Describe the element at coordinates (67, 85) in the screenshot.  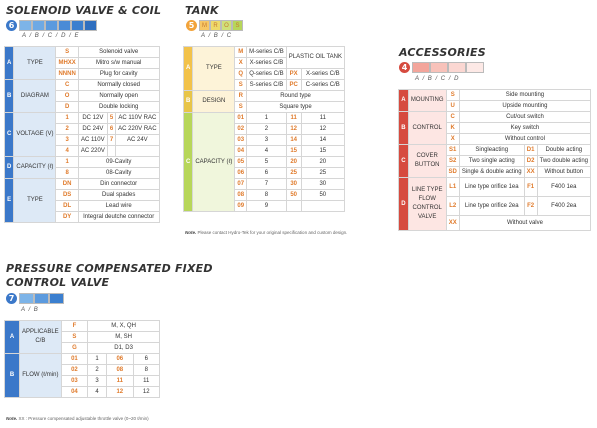
I see `code: C` at that location.